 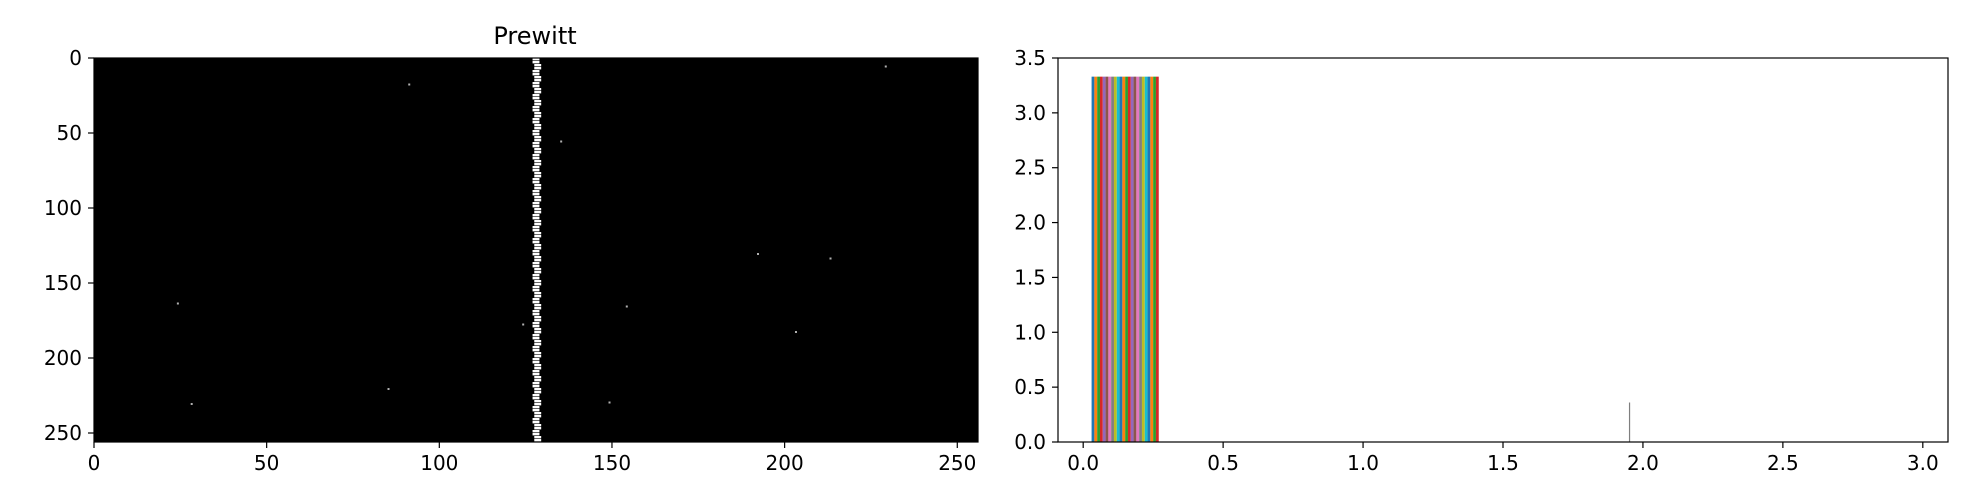 What do you see at coordinates (1083, 463) in the screenshot?
I see `x-tick-label: 0.0` at bounding box center [1083, 463].